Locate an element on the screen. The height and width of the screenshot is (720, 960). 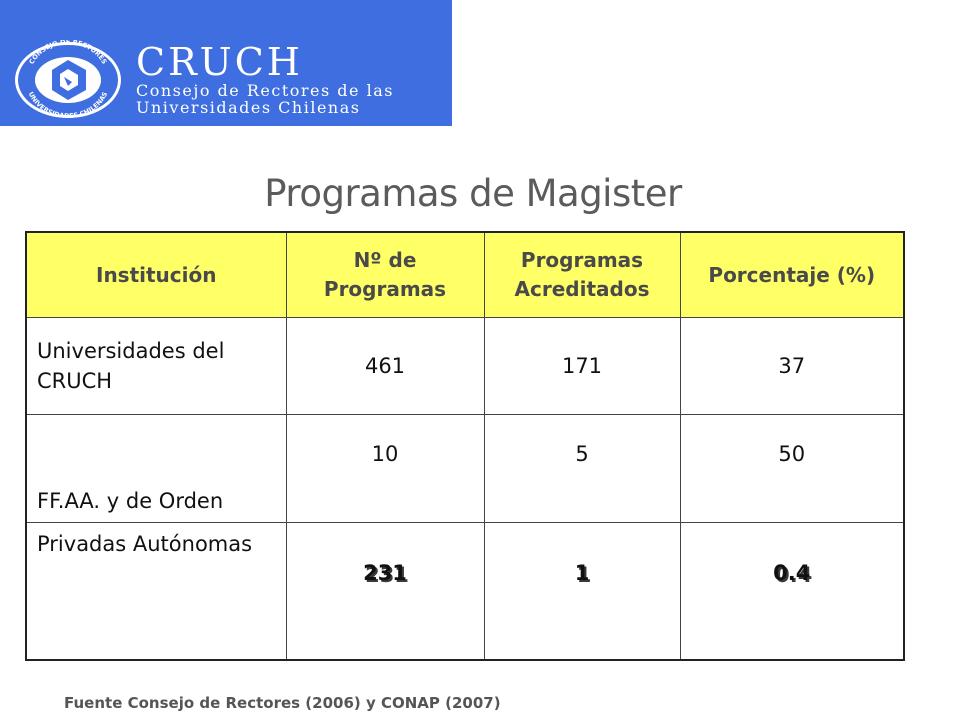
page-title: Programas de Magister is located at coordinates (473, 193).